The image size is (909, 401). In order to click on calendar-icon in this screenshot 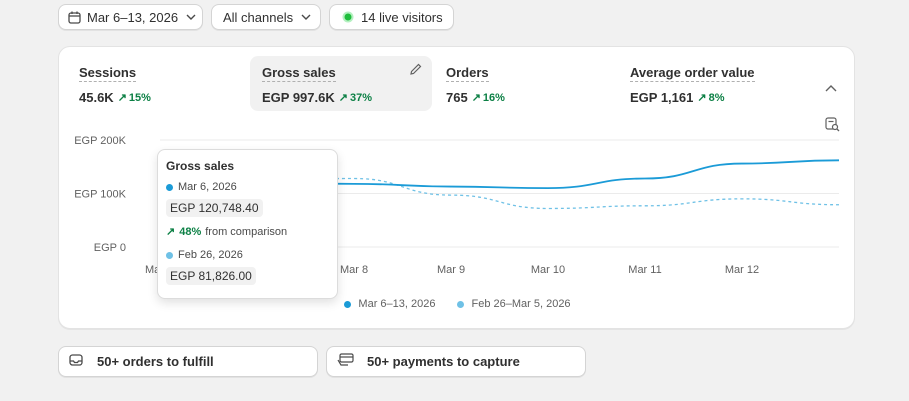, I will do `click(74, 17)`.